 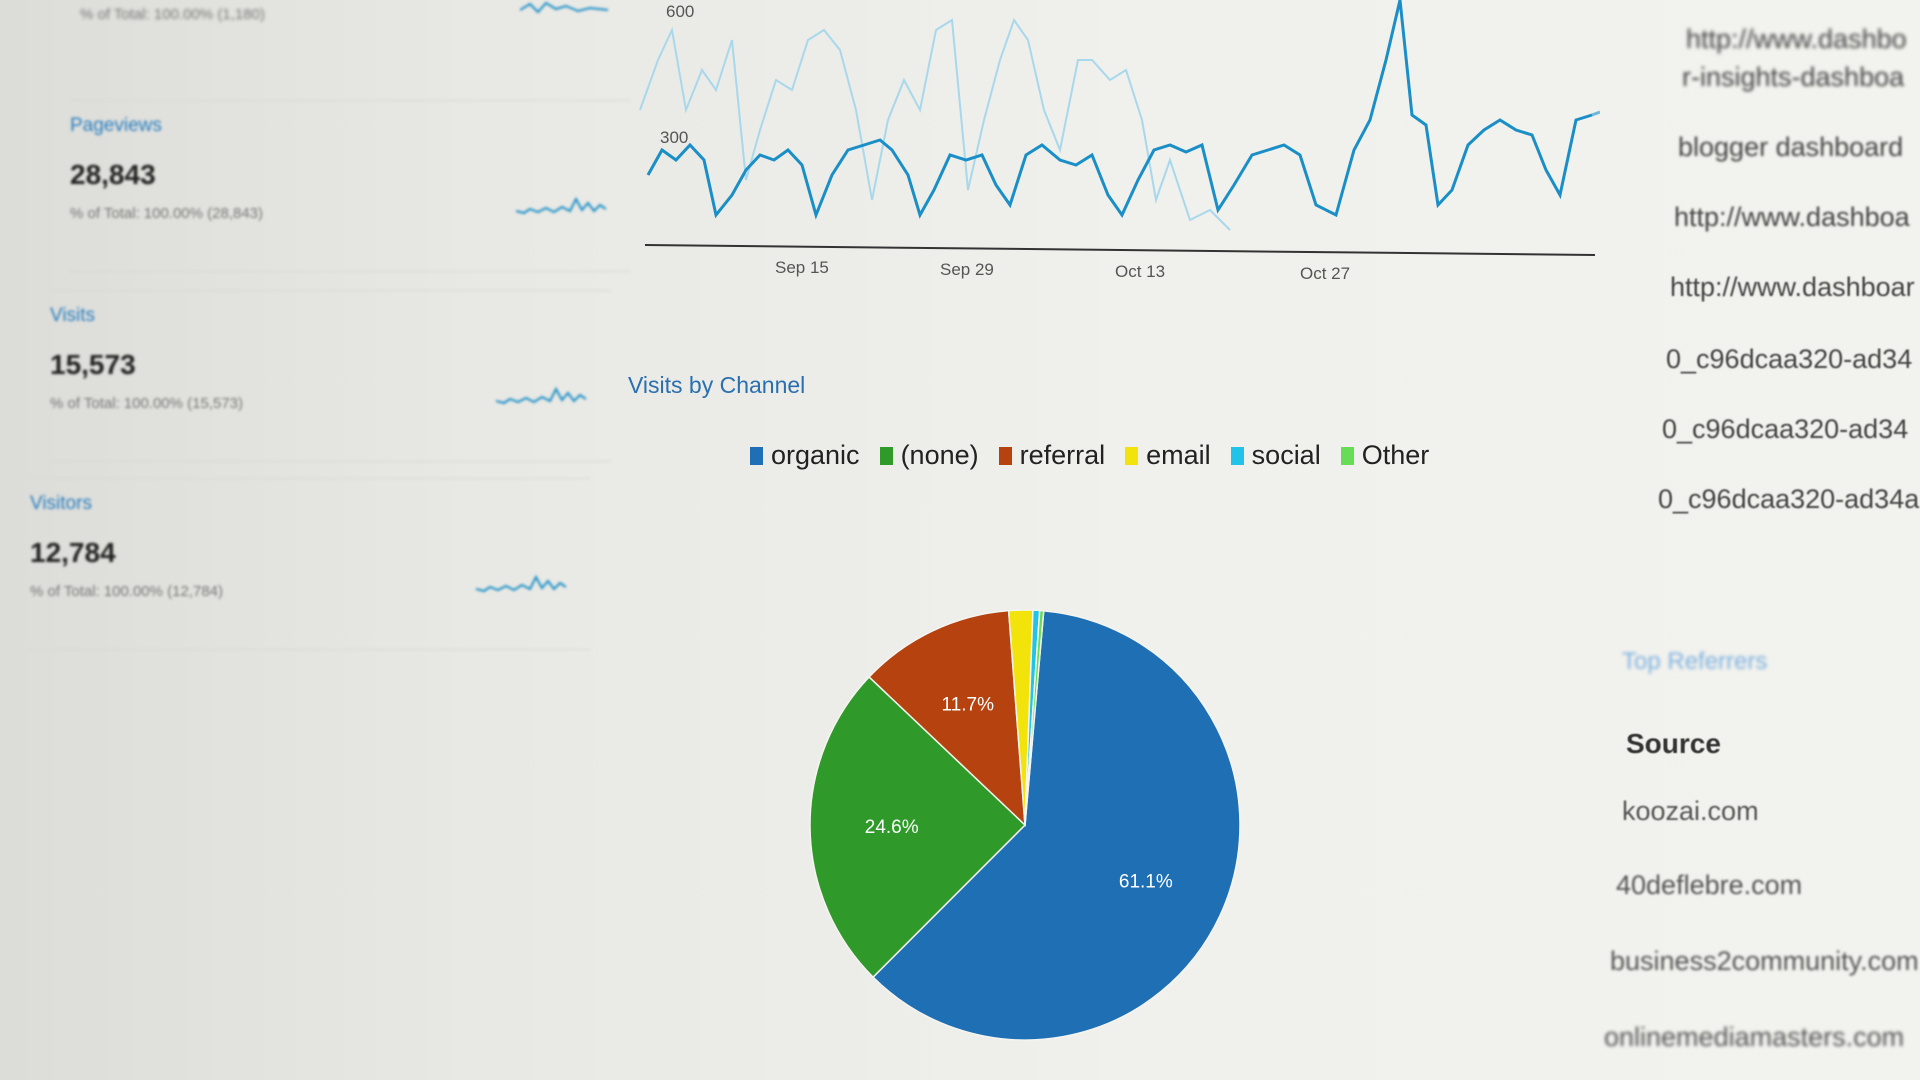 I want to click on legend-item: email, so click(x=1168, y=455).